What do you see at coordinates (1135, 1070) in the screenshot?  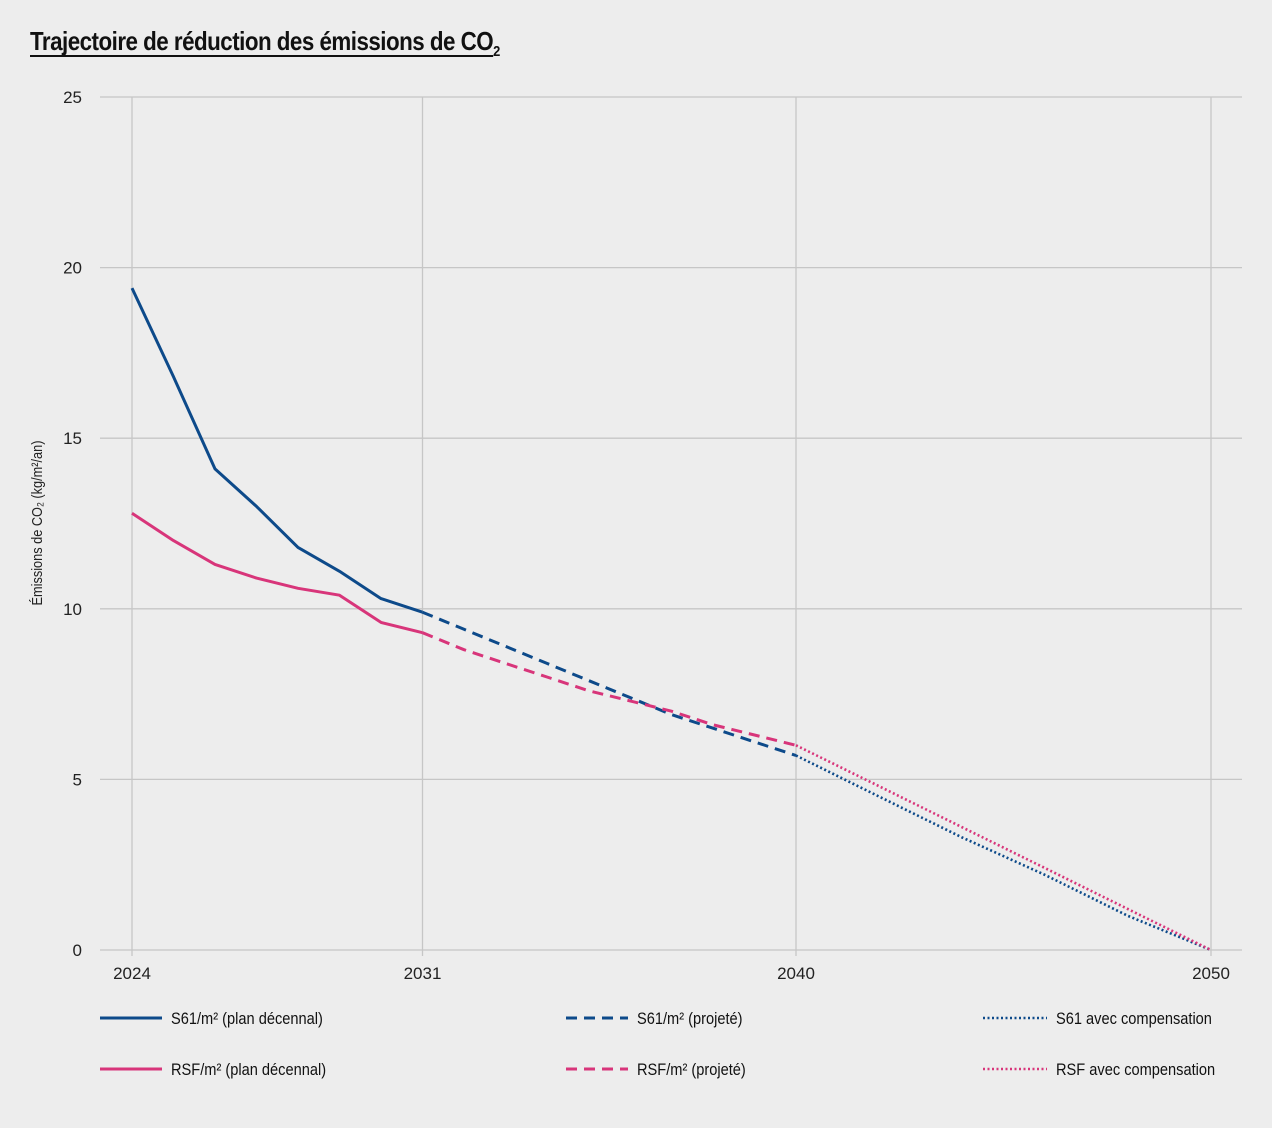 I see `legend-label-5: RSF avec compensation` at bounding box center [1135, 1070].